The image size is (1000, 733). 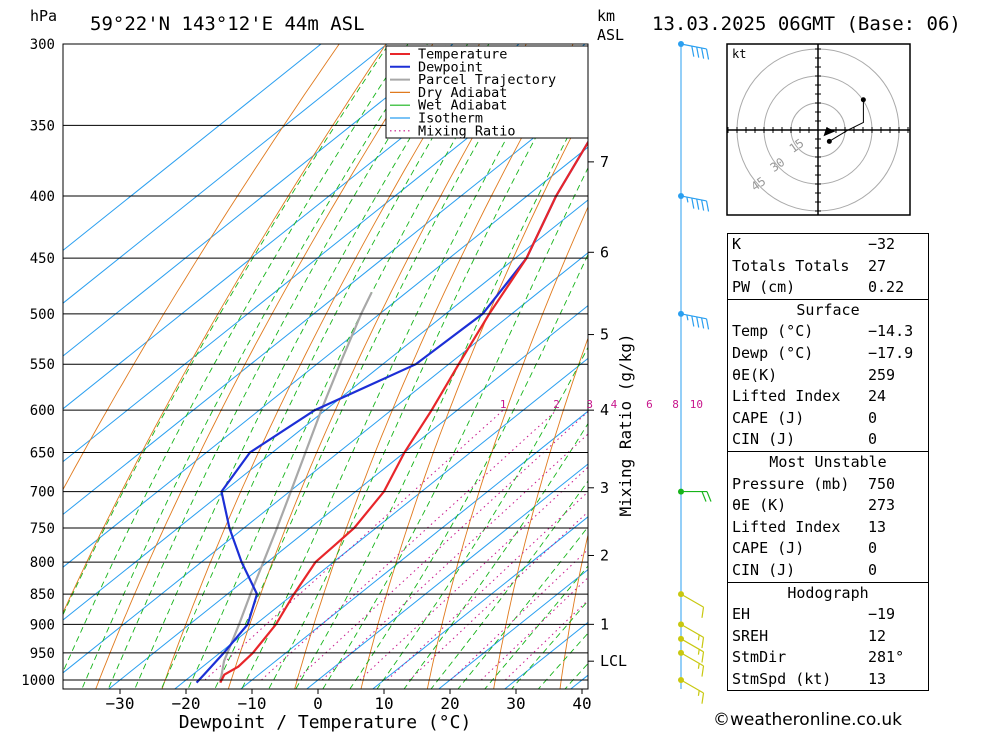 I want to click on general-index-value: 27, so click(x=877, y=265).